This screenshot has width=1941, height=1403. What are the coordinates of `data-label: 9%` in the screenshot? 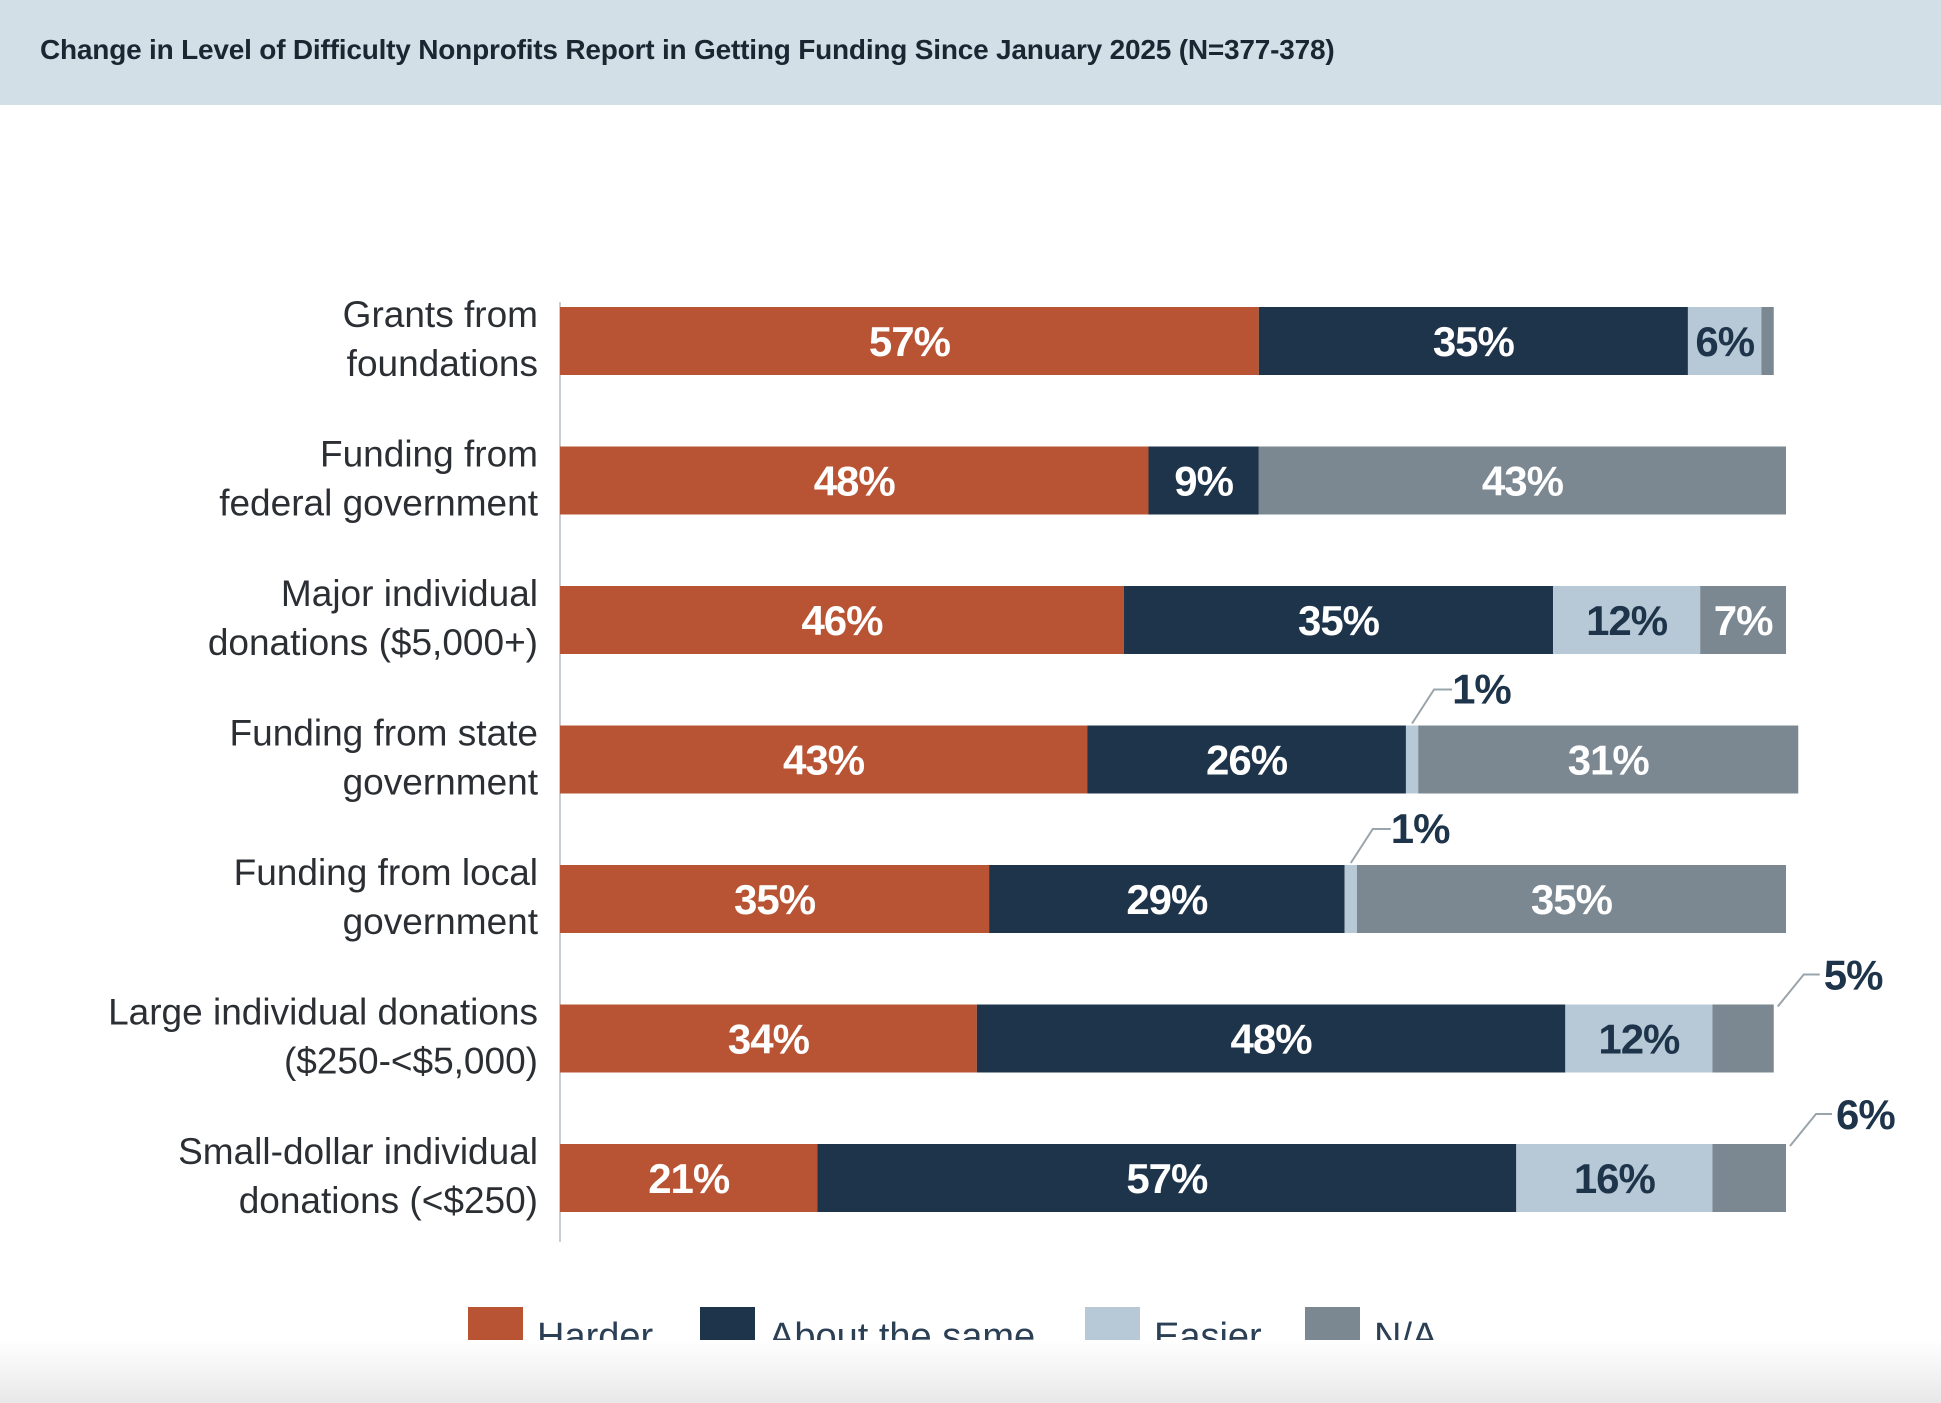 It's located at (1203, 481).